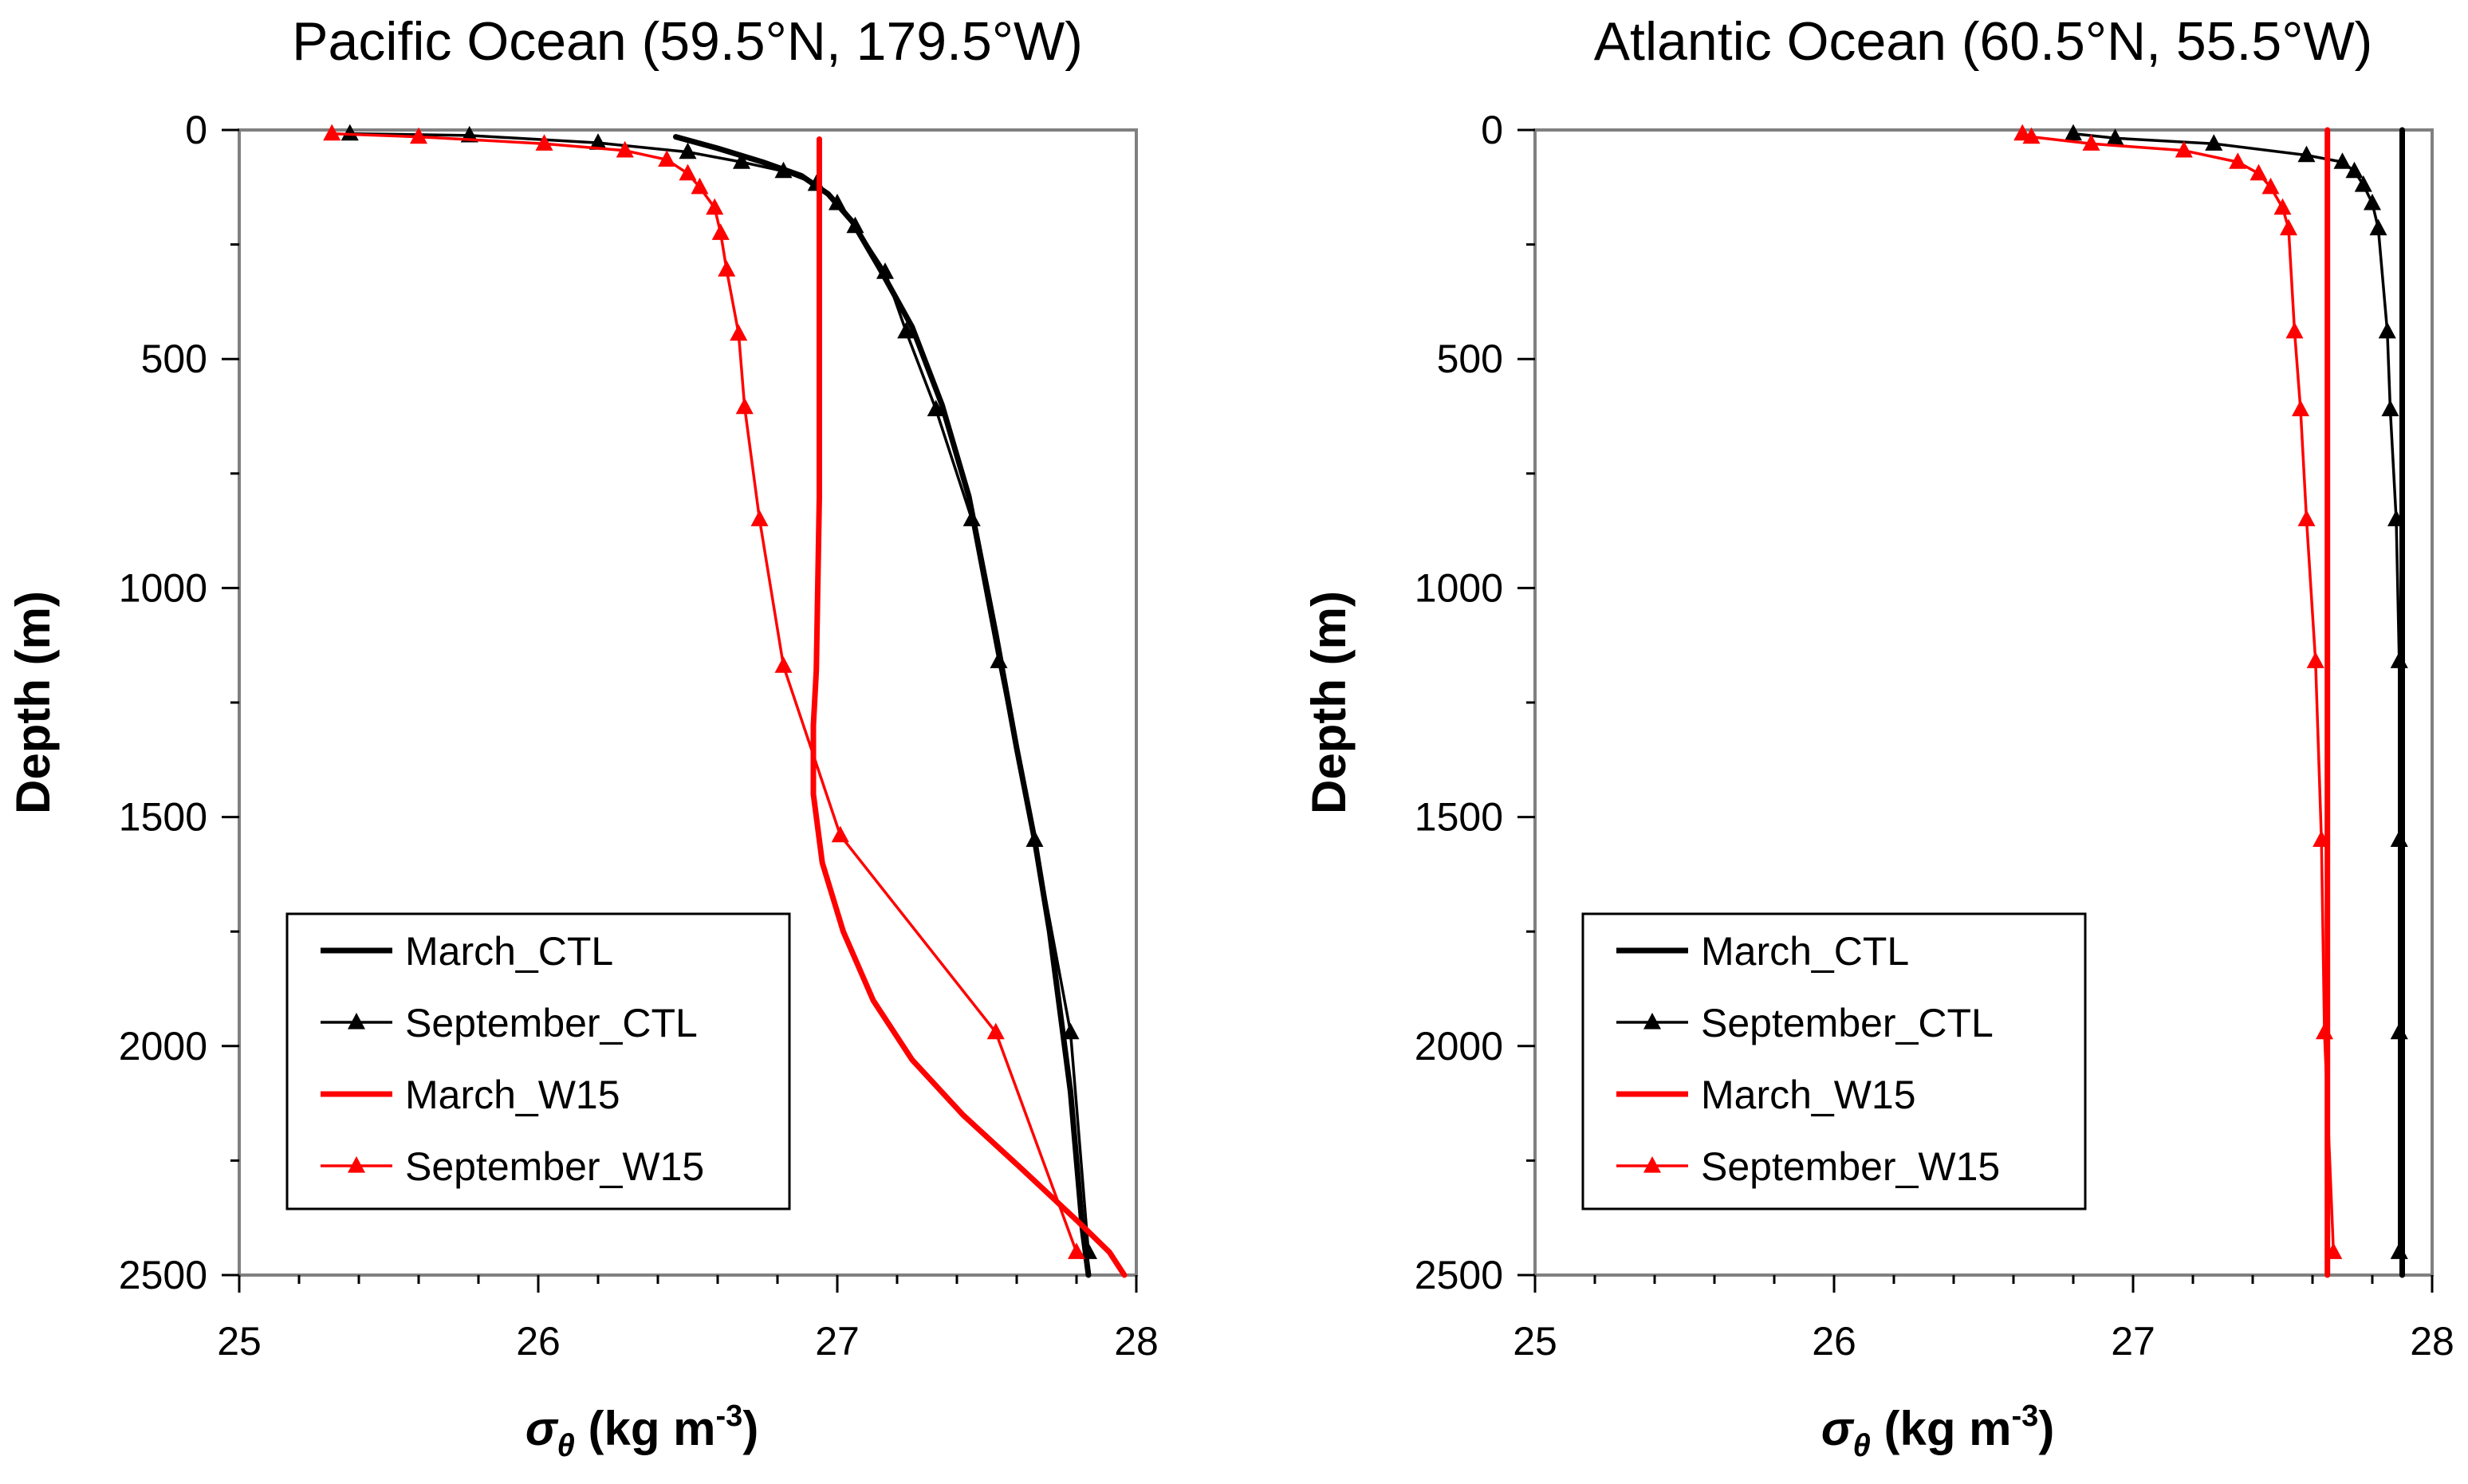  Describe the element at coordinates (1459, 1047) in the screenshot. I see `y-tick-label: 2000` at that location.